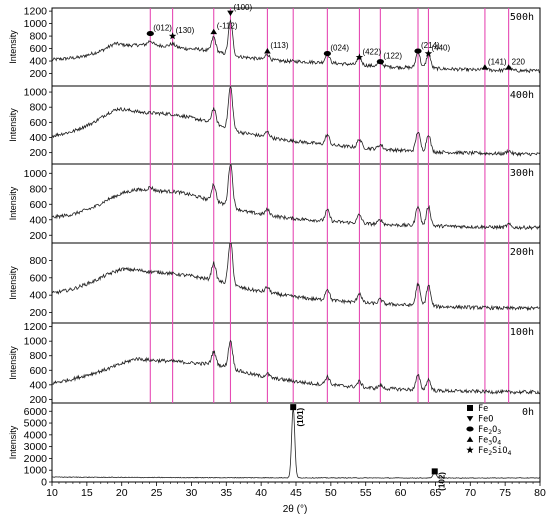  Describe the element at coordinates (44, 483) in the screenshot. I see `y-tick-label: 0` at that location.